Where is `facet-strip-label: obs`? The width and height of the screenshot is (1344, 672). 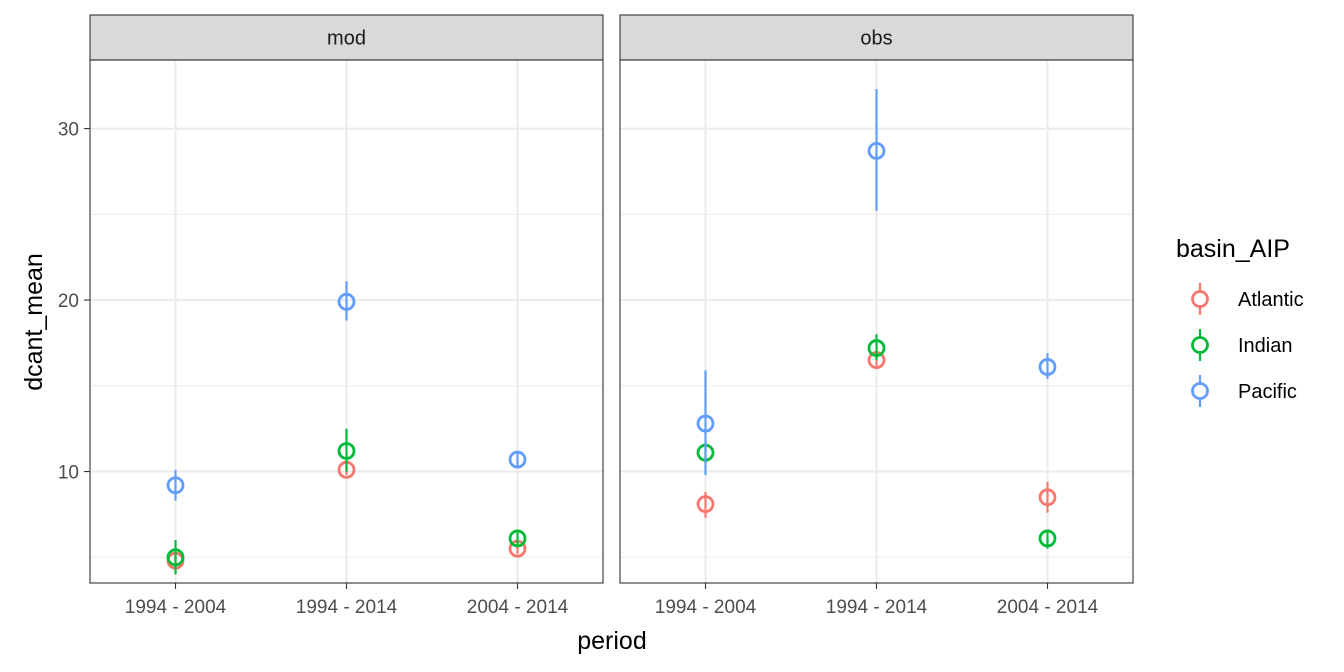
facet-strip-label: obs is located at coordinates (876, 39).